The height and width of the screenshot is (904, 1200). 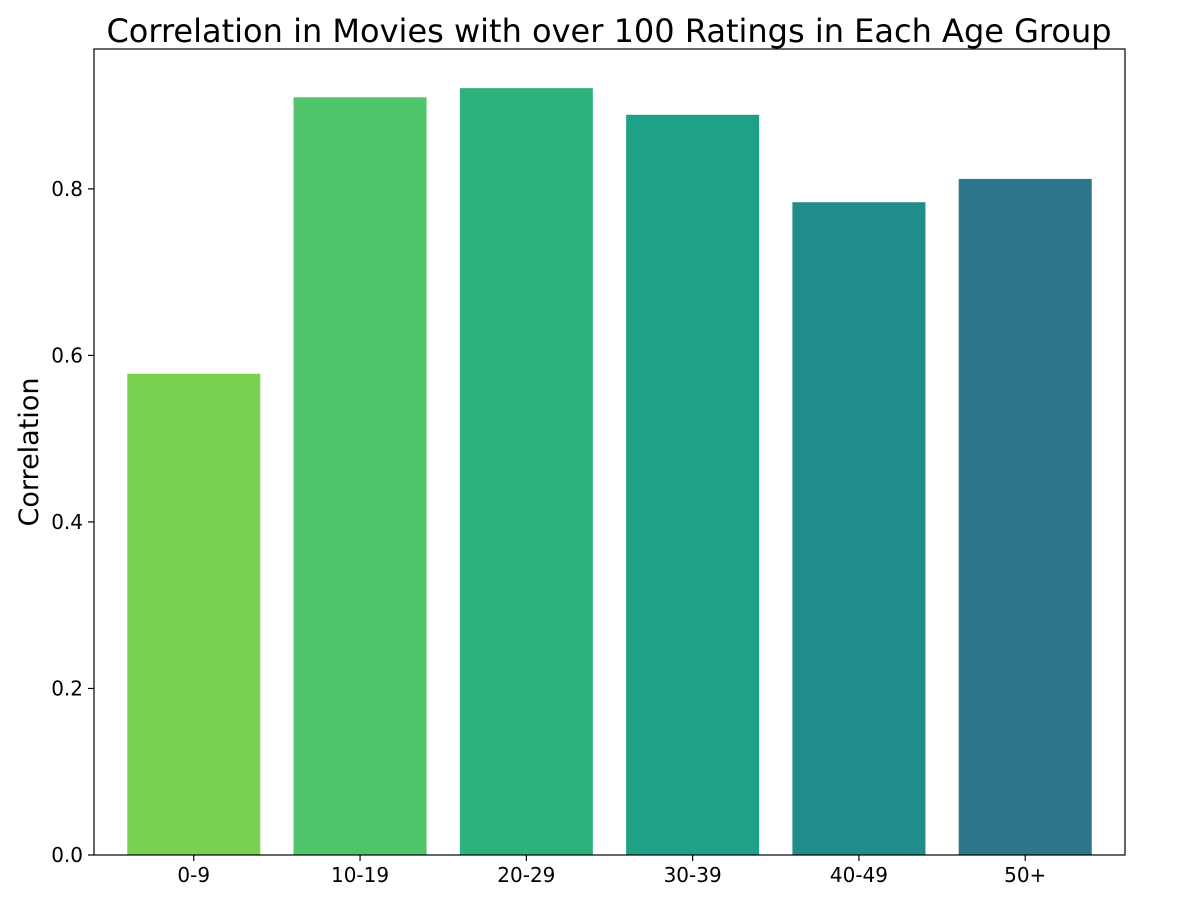 What do you see at coordinates (67, 855) in the screenshot?
I see `y-tick-label: 0.0` at bounding box center [67, 855].